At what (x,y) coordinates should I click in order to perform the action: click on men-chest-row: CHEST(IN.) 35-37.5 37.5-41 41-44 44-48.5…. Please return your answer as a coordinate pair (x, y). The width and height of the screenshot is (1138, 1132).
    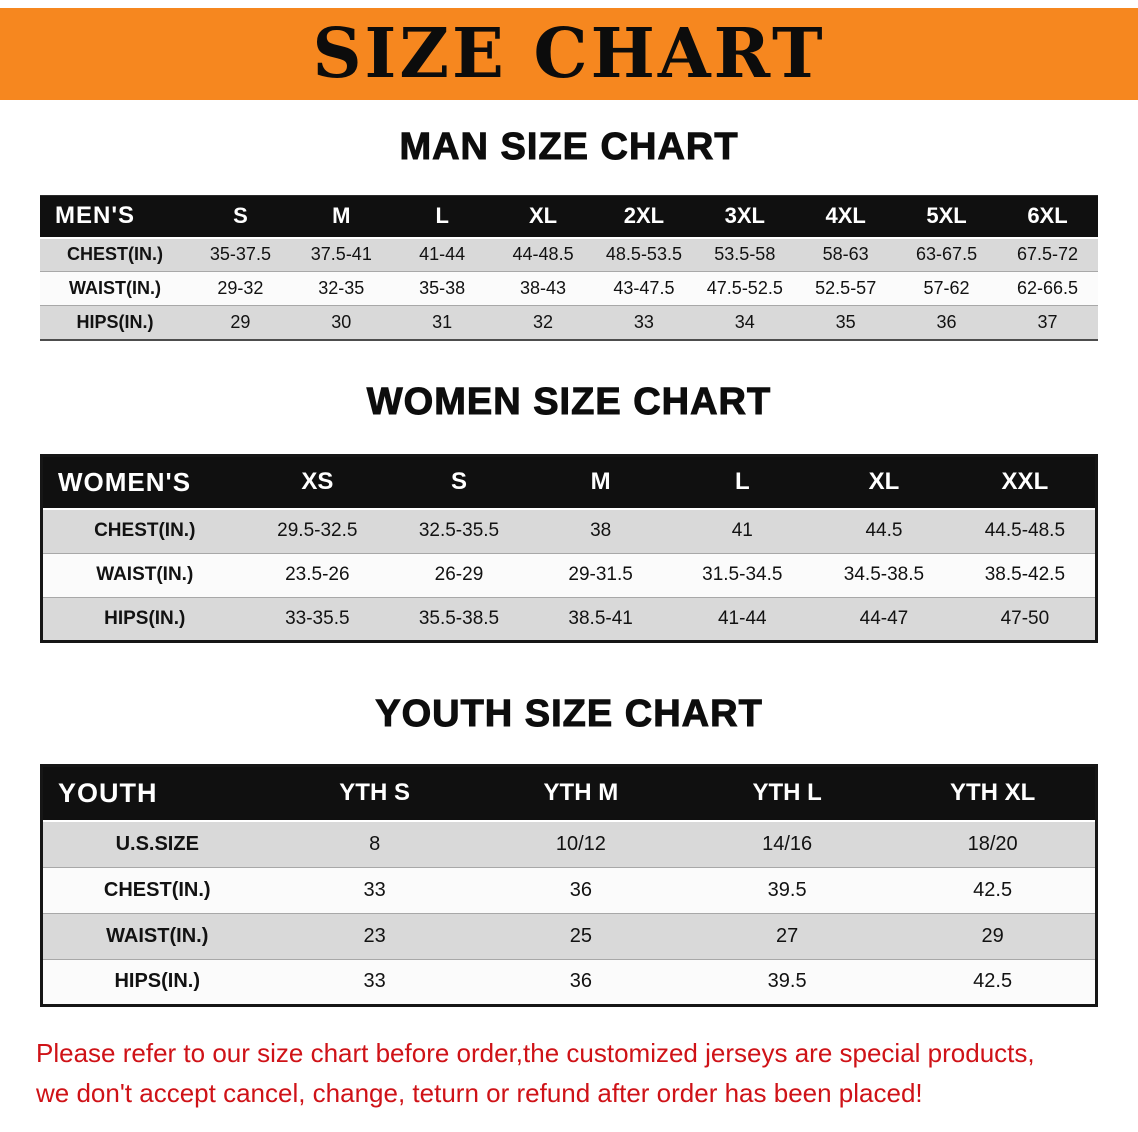
    Looking at the image, I should click on (569, 254).